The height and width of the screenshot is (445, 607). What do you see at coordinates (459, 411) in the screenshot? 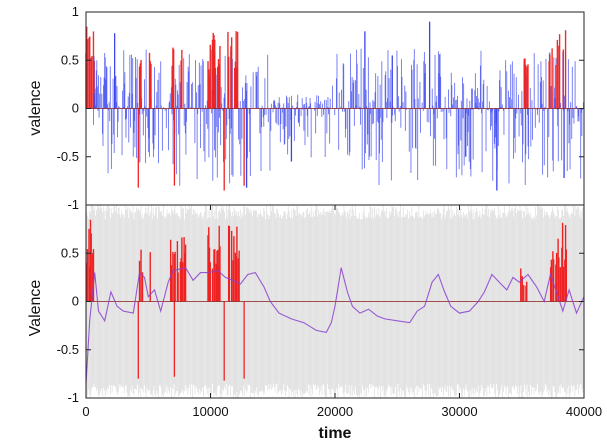
I see `x-tick-label: 30000` at bounding box center [459, 411].